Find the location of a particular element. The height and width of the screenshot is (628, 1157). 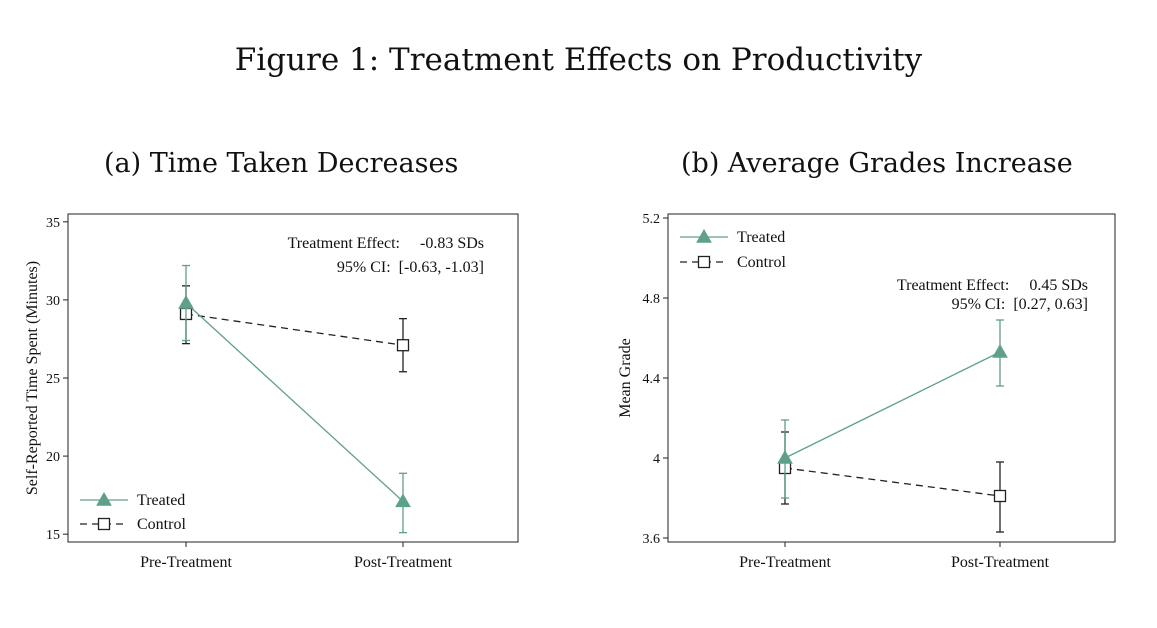

panel-a-ytick-label: 35 is located at coordinates (53, 223).